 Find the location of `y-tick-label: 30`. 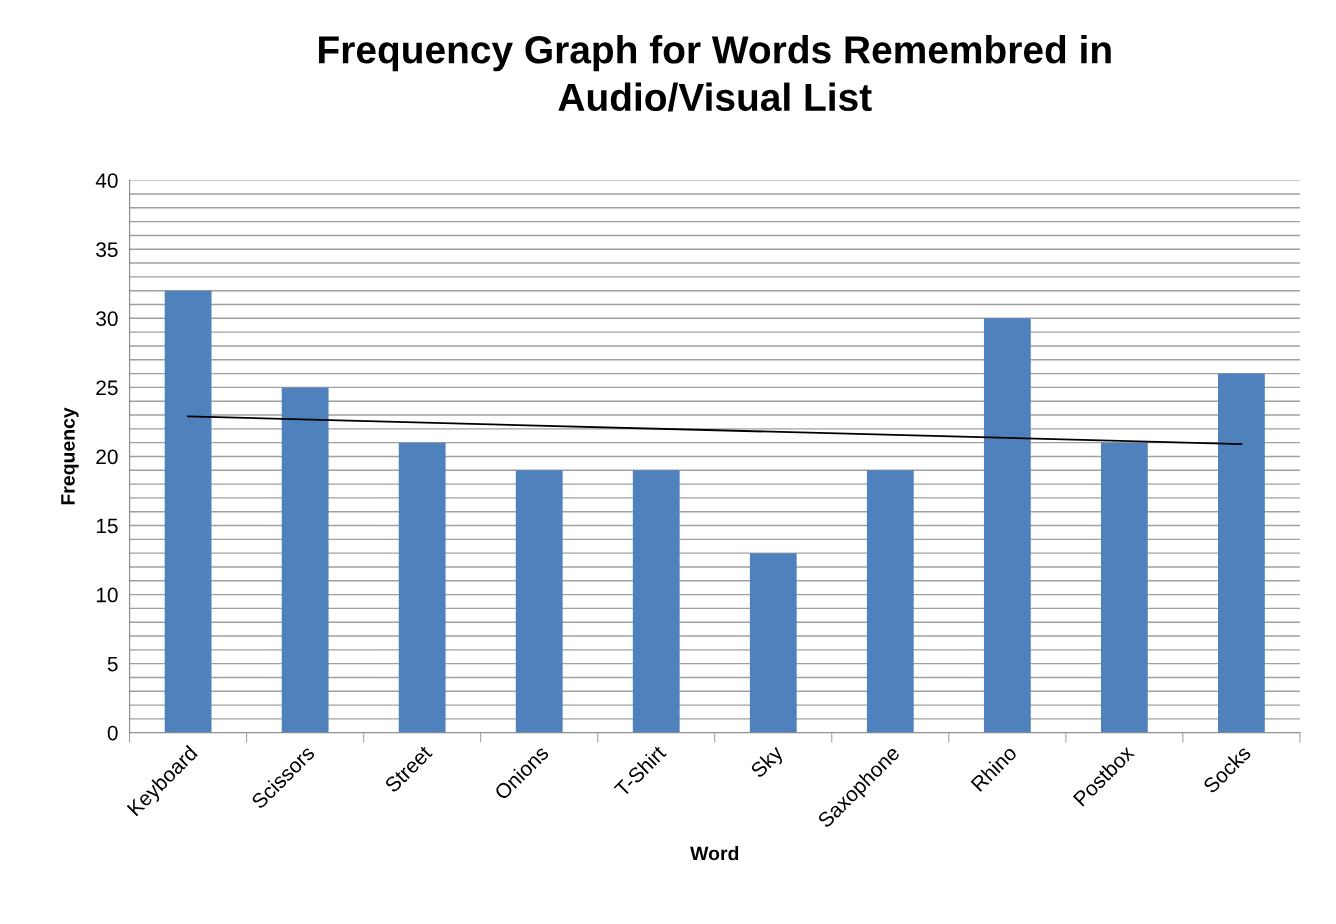

y-tick-label: 30 is located at coordinates (107, 319).